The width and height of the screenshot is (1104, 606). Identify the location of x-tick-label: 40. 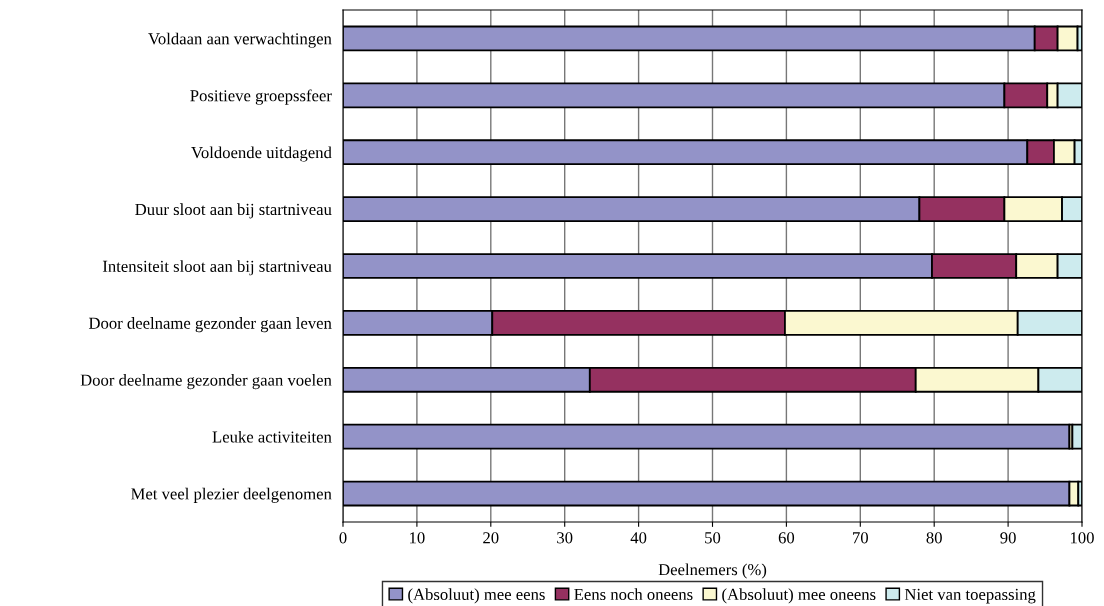
(638, 538).